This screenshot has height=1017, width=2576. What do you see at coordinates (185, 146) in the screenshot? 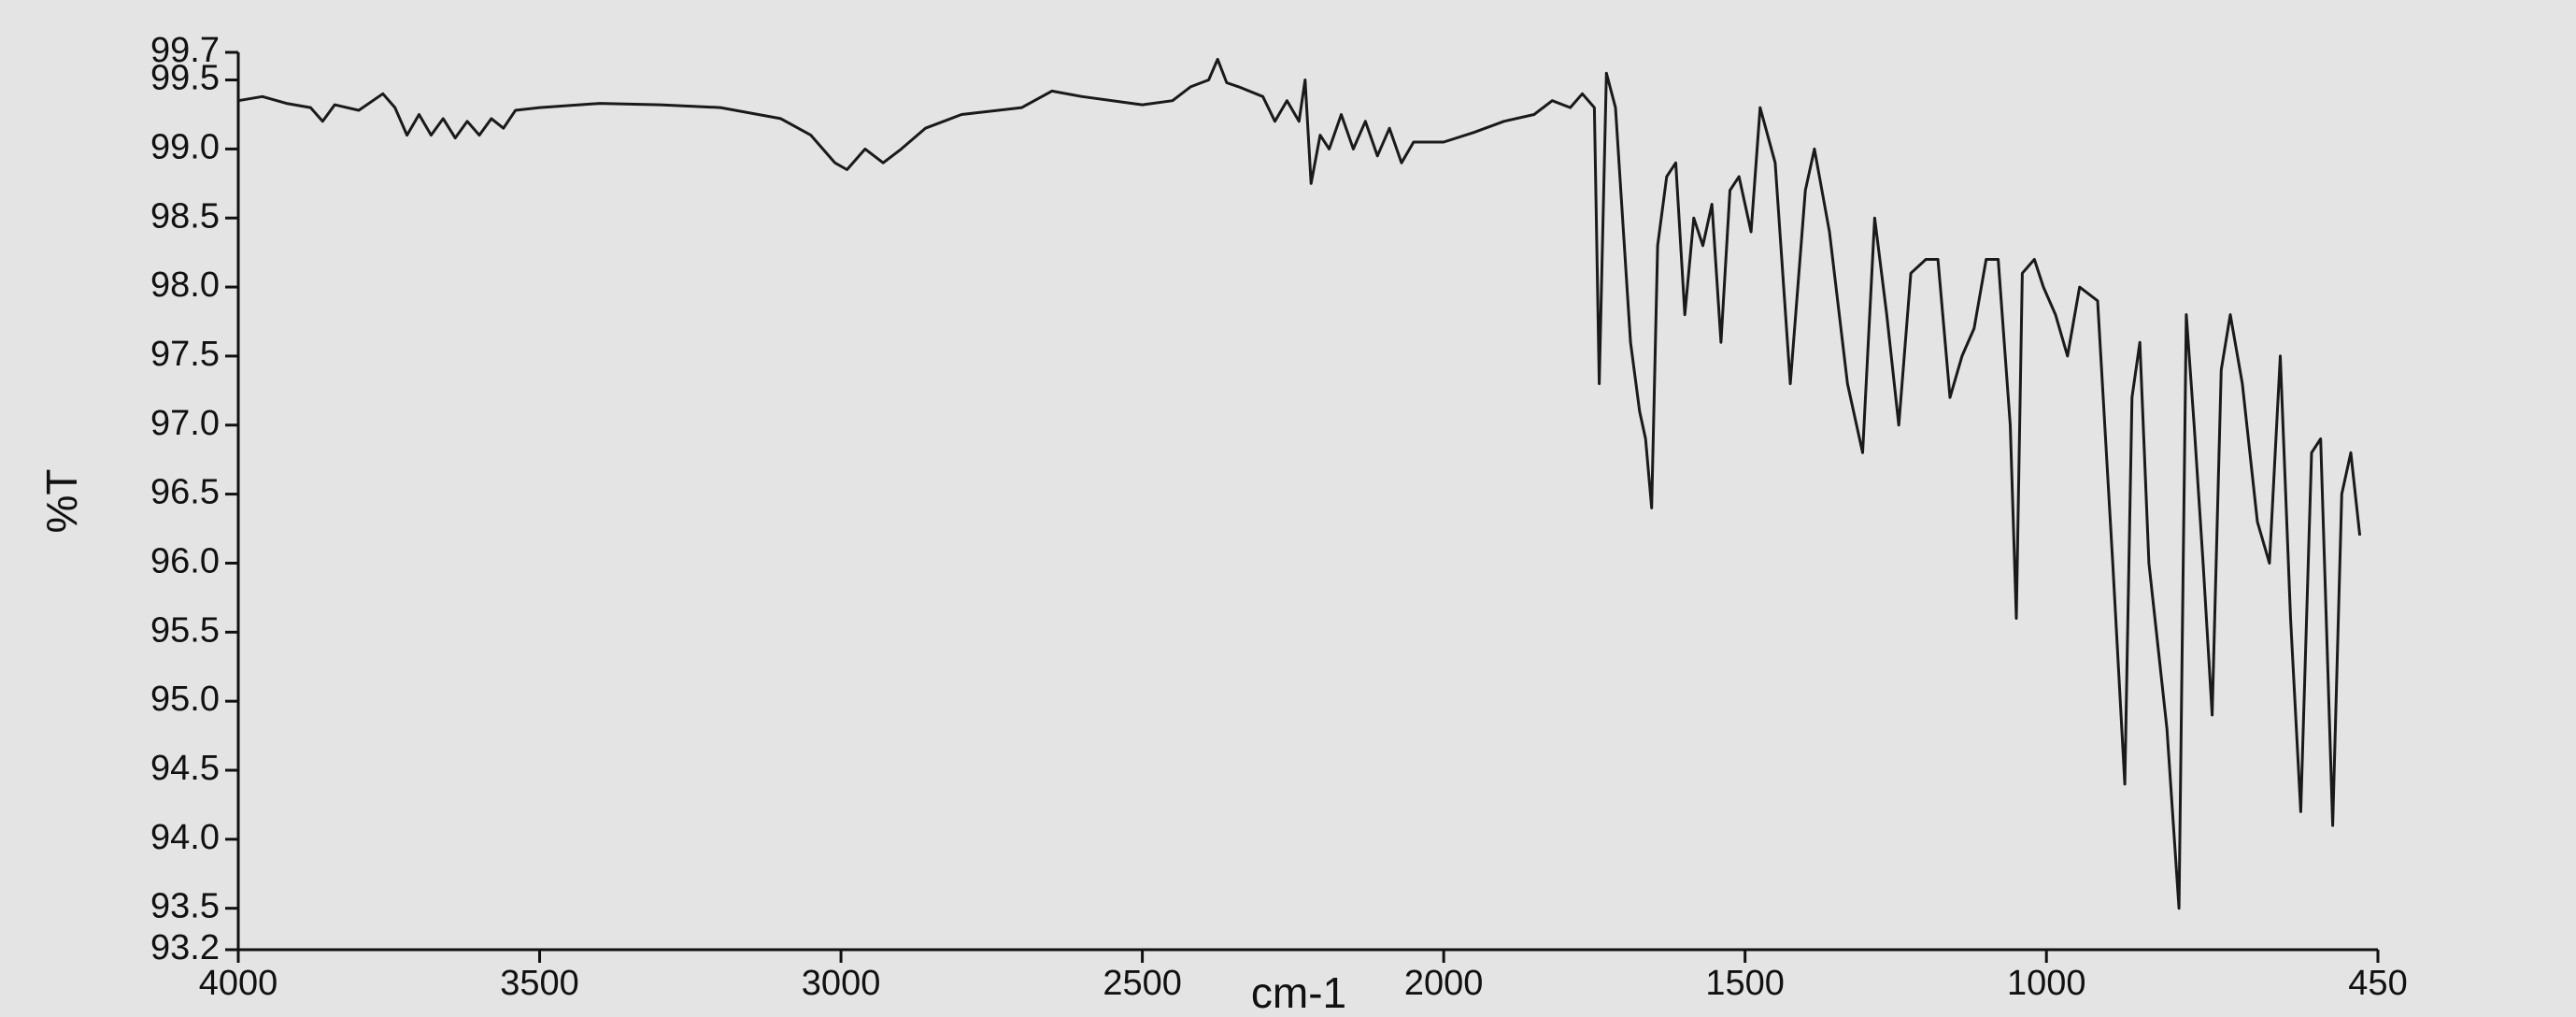
I see `y-tick-label: 99.0` at bounding box center [185, 146].